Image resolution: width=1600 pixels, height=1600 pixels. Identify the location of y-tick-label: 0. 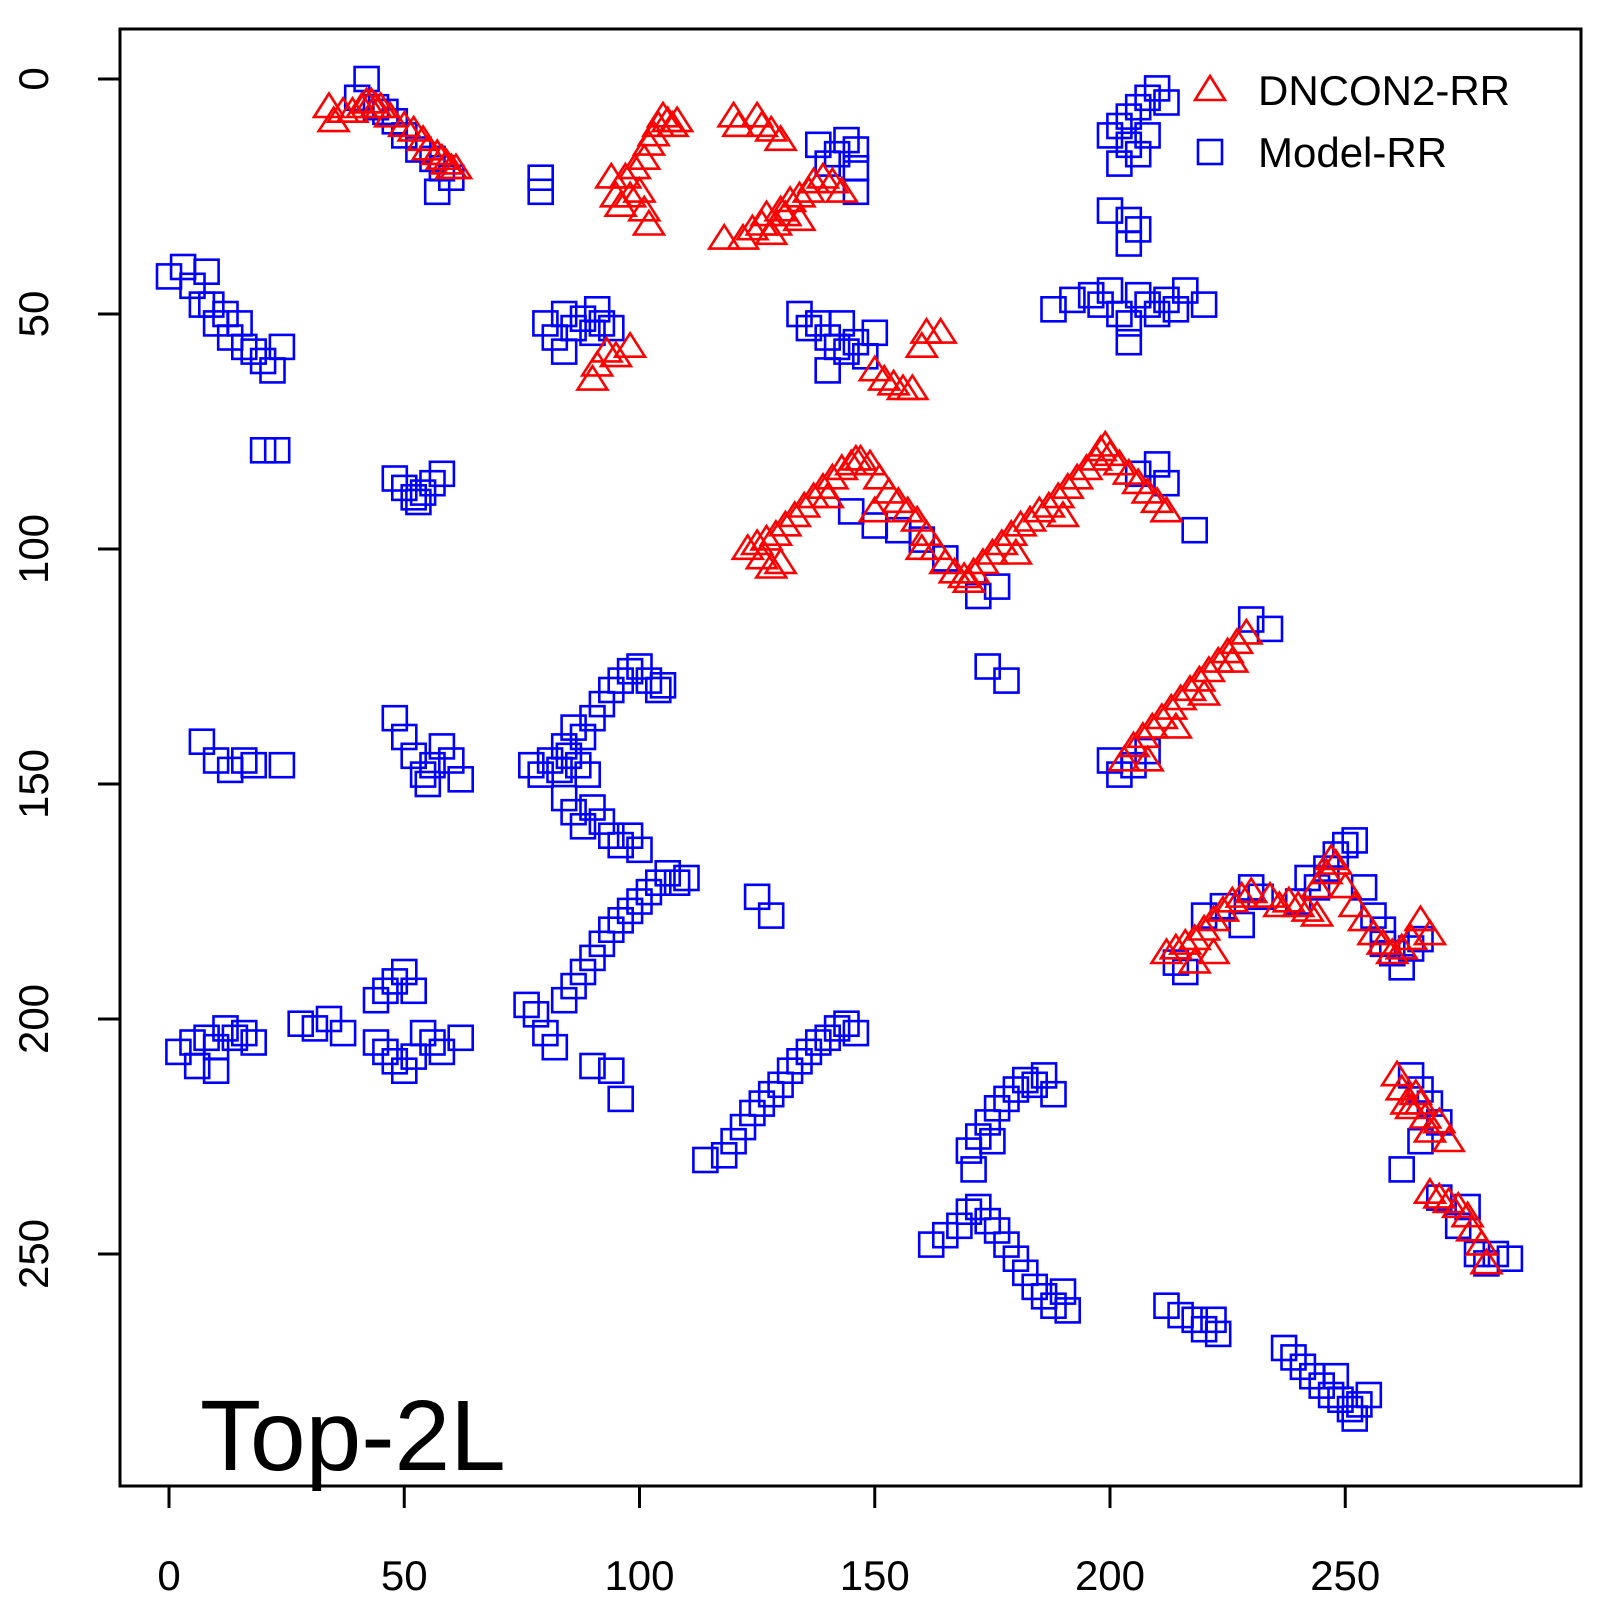
(33, 78).